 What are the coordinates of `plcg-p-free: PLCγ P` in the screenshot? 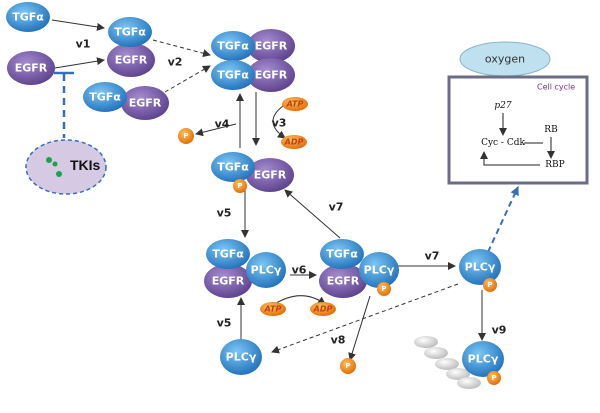 It's located at (480, 270).